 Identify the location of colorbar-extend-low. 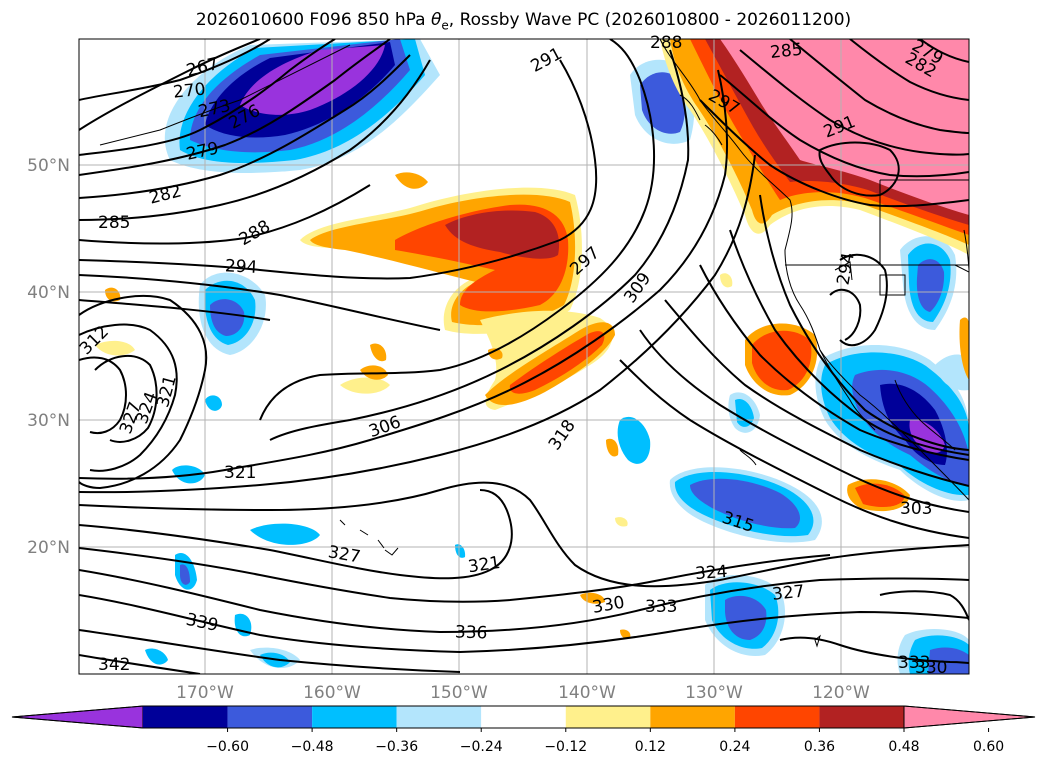
(77, 717).